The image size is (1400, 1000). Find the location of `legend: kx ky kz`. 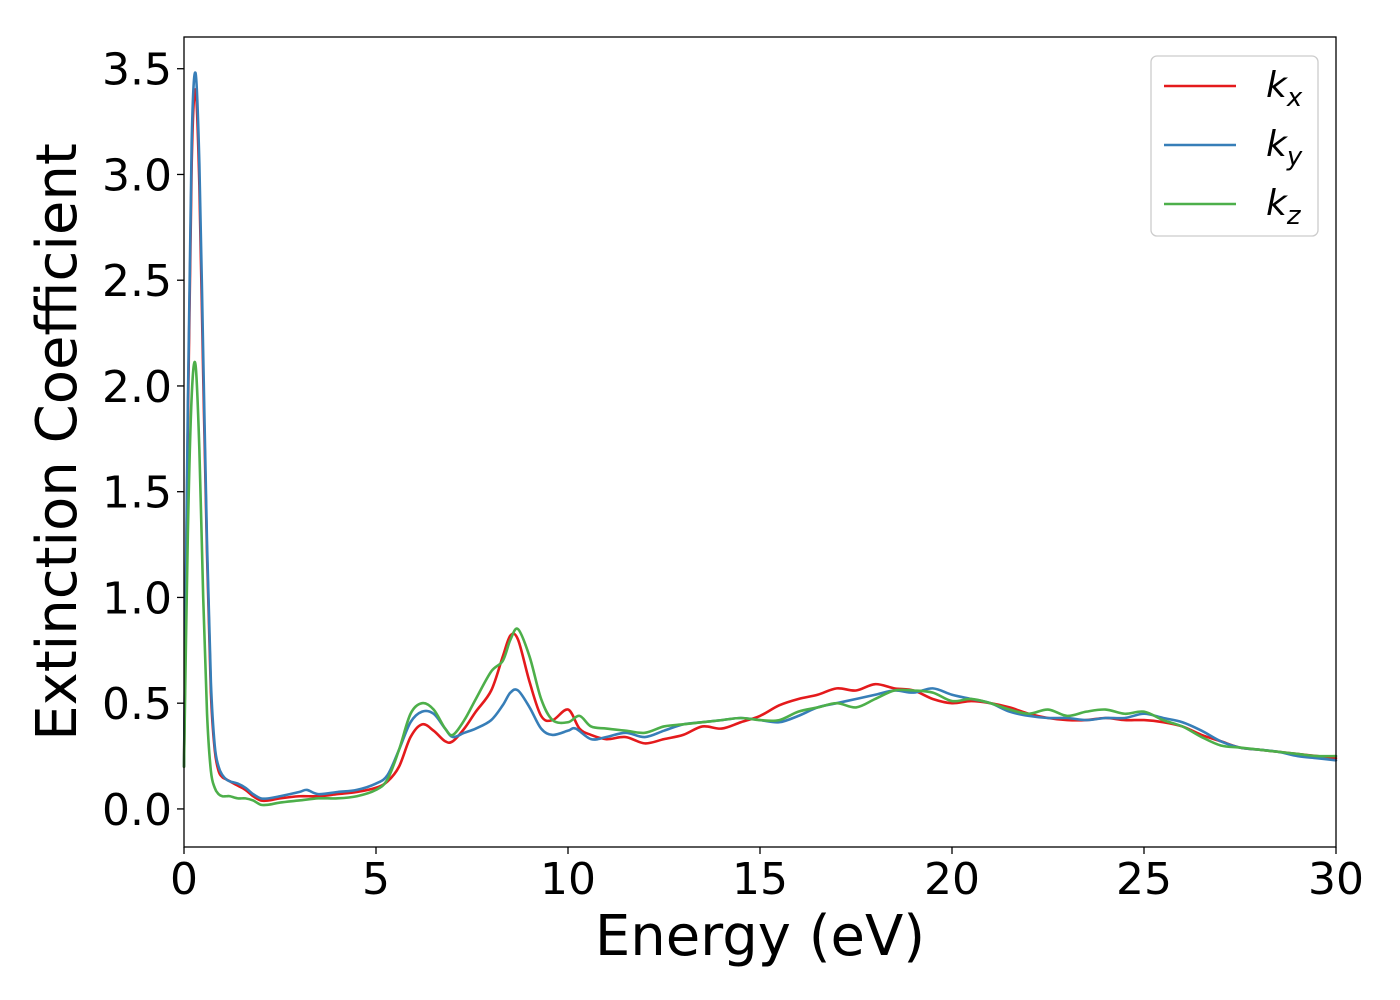

legend: kx ky kz is located at coordinates (1234, 146).